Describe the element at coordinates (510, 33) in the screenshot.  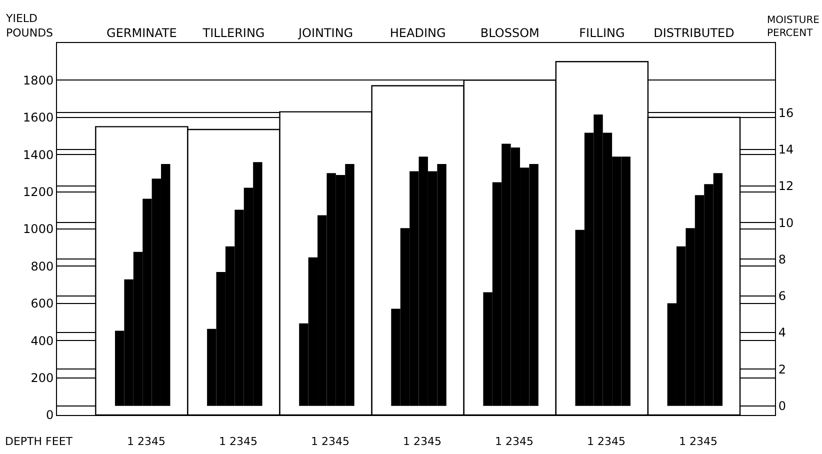
I see `x-tick-label: BLOSSOM` at that location.